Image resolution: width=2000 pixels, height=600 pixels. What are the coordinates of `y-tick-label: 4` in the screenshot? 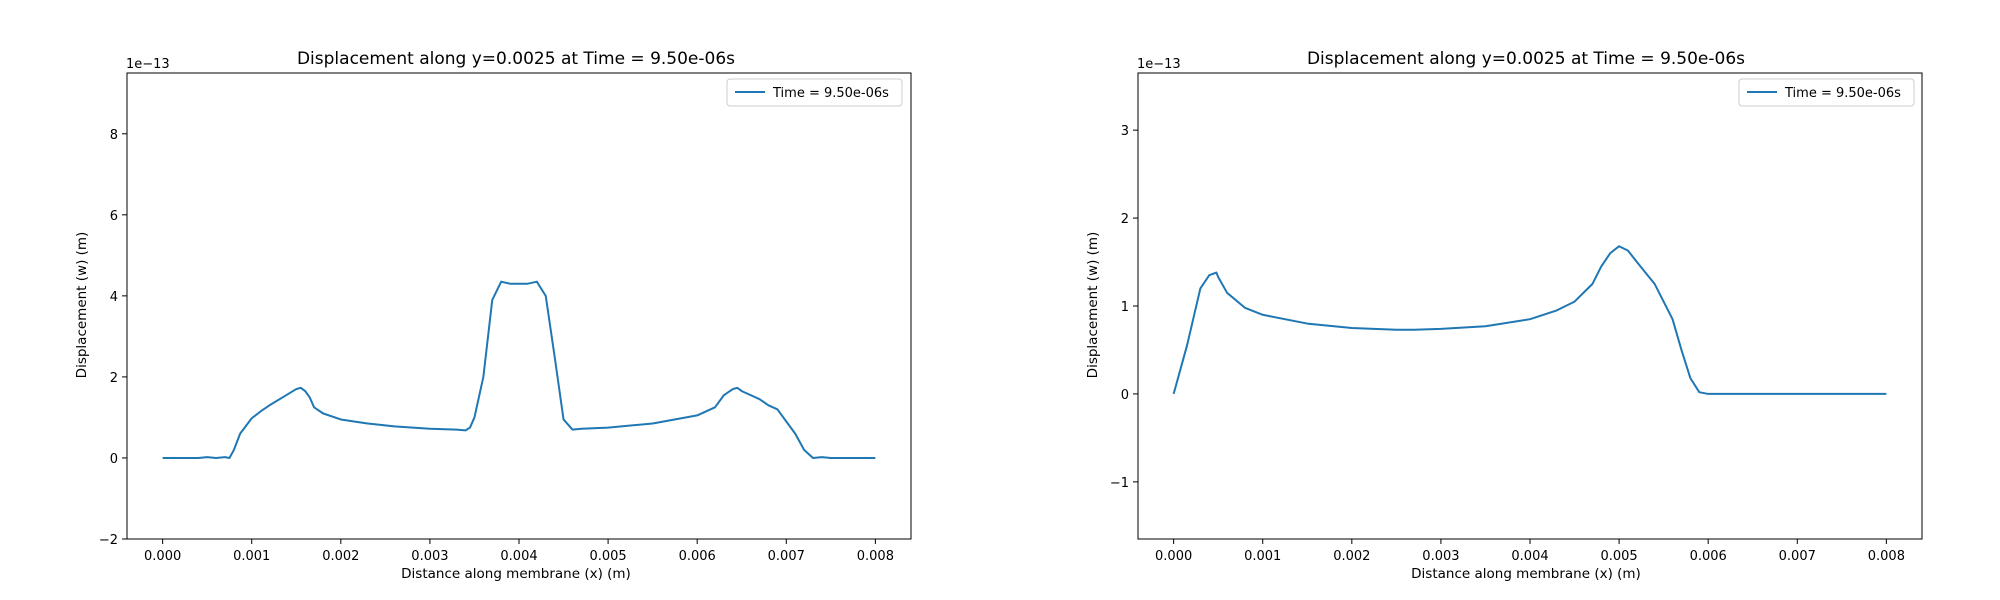 It's located at (114, 297).